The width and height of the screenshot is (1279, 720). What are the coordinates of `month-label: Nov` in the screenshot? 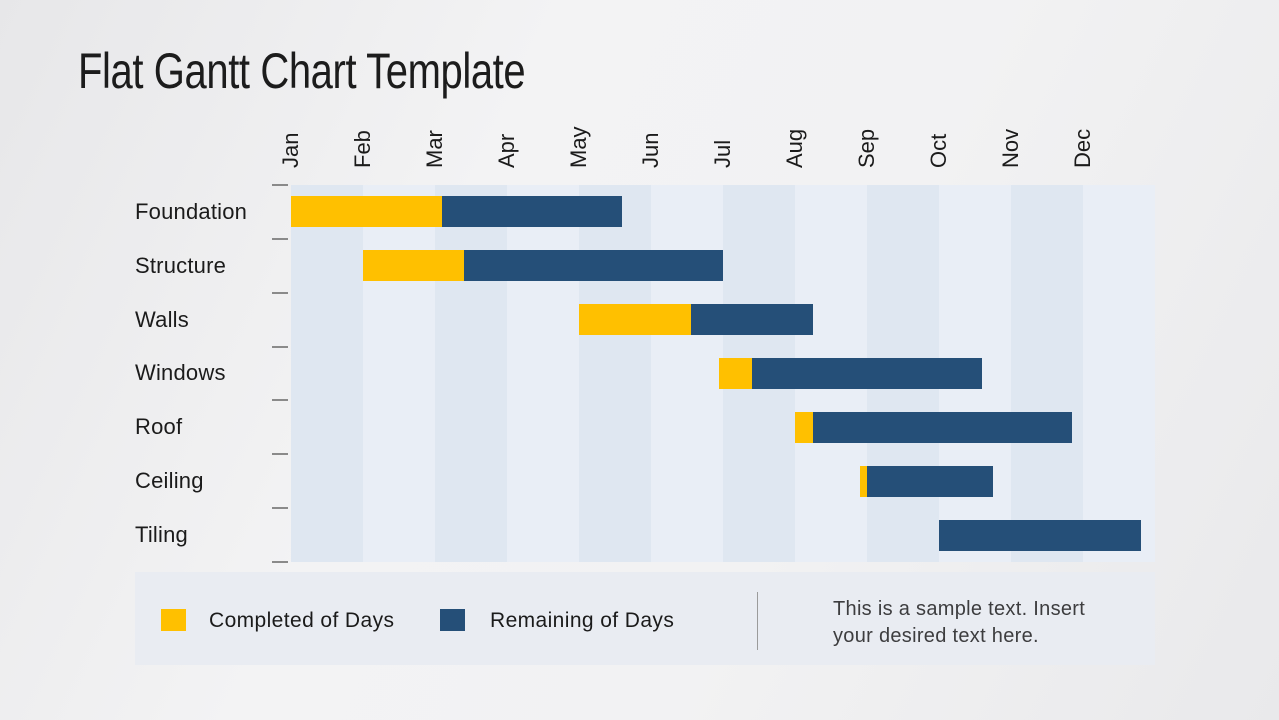 It's located at (1010, 148).